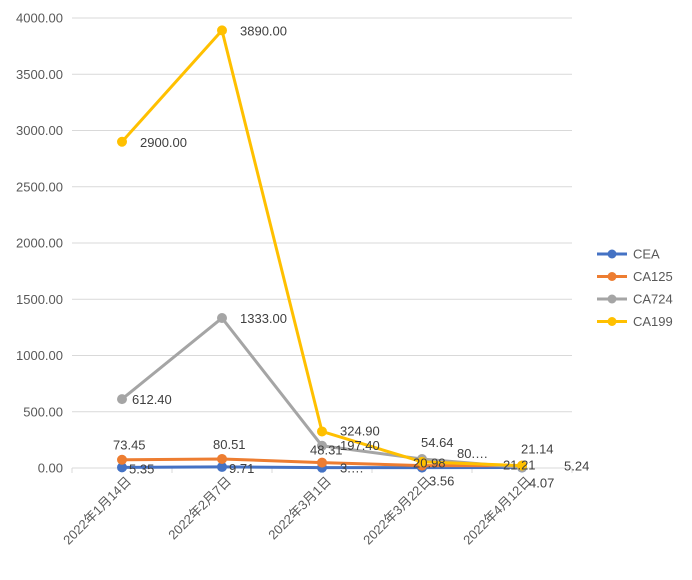  I want to click on y-tick-label: 500.00, so click(43, 411).